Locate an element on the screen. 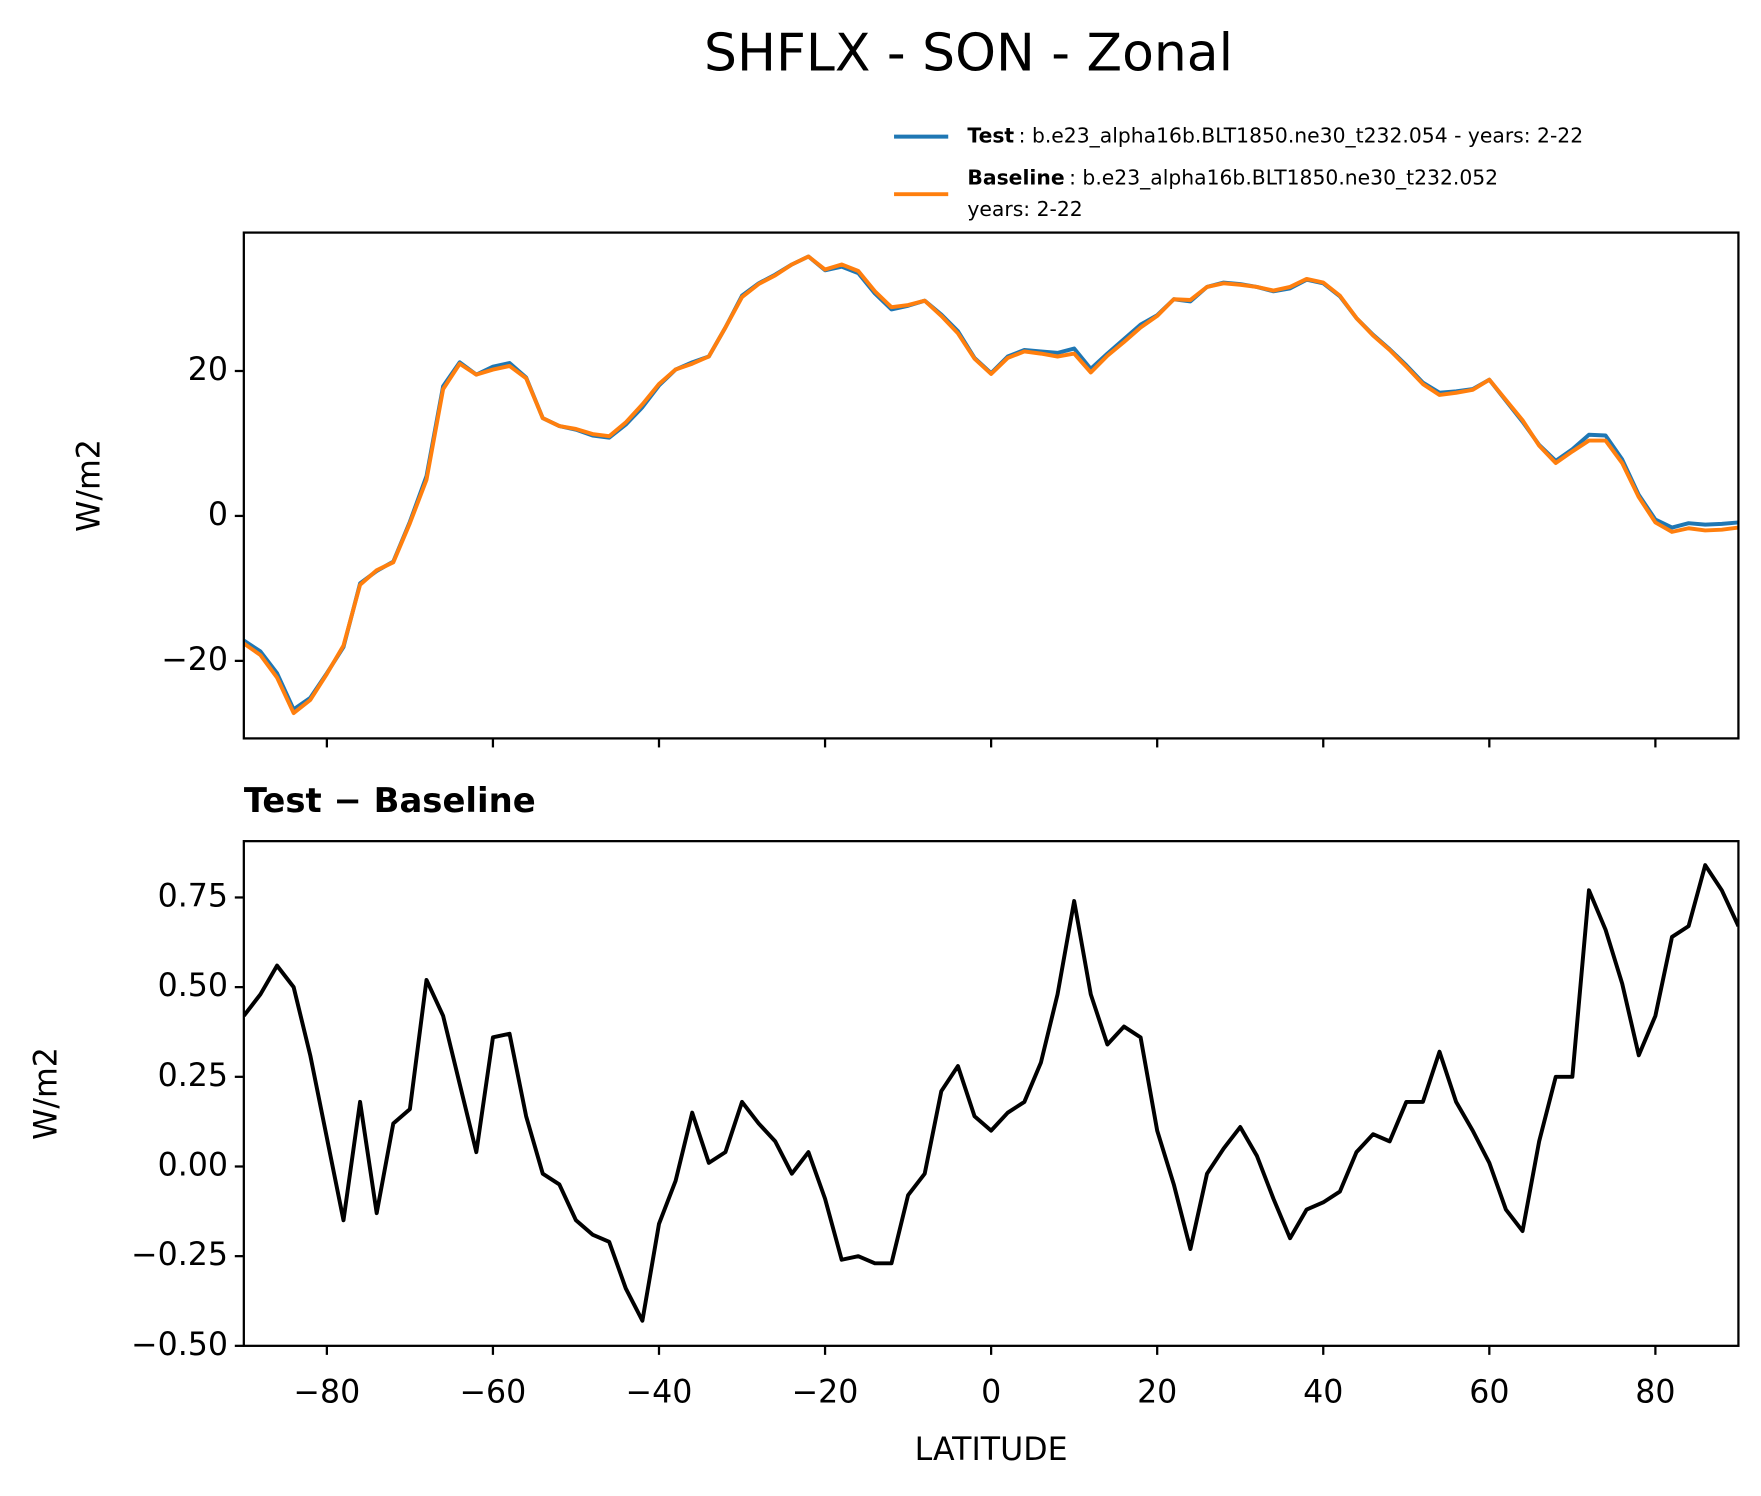 The image size is (1761, 1496). y-tick-label: 0.75 is located at coordinates (193, 896).